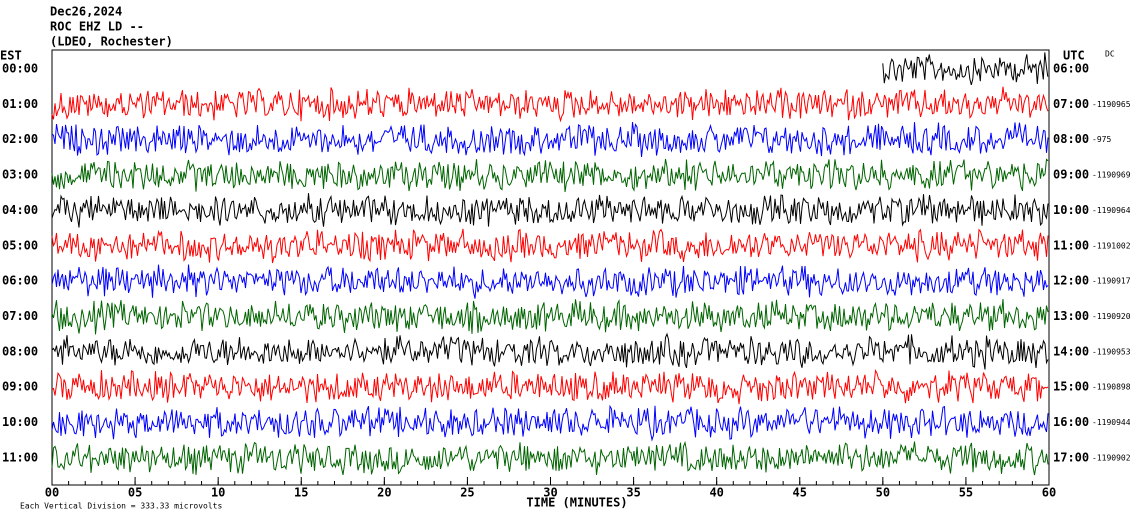  Describe the element at coordinates (1049, 493) in the screenshot. I see `x-tick-label: 60` at that location.